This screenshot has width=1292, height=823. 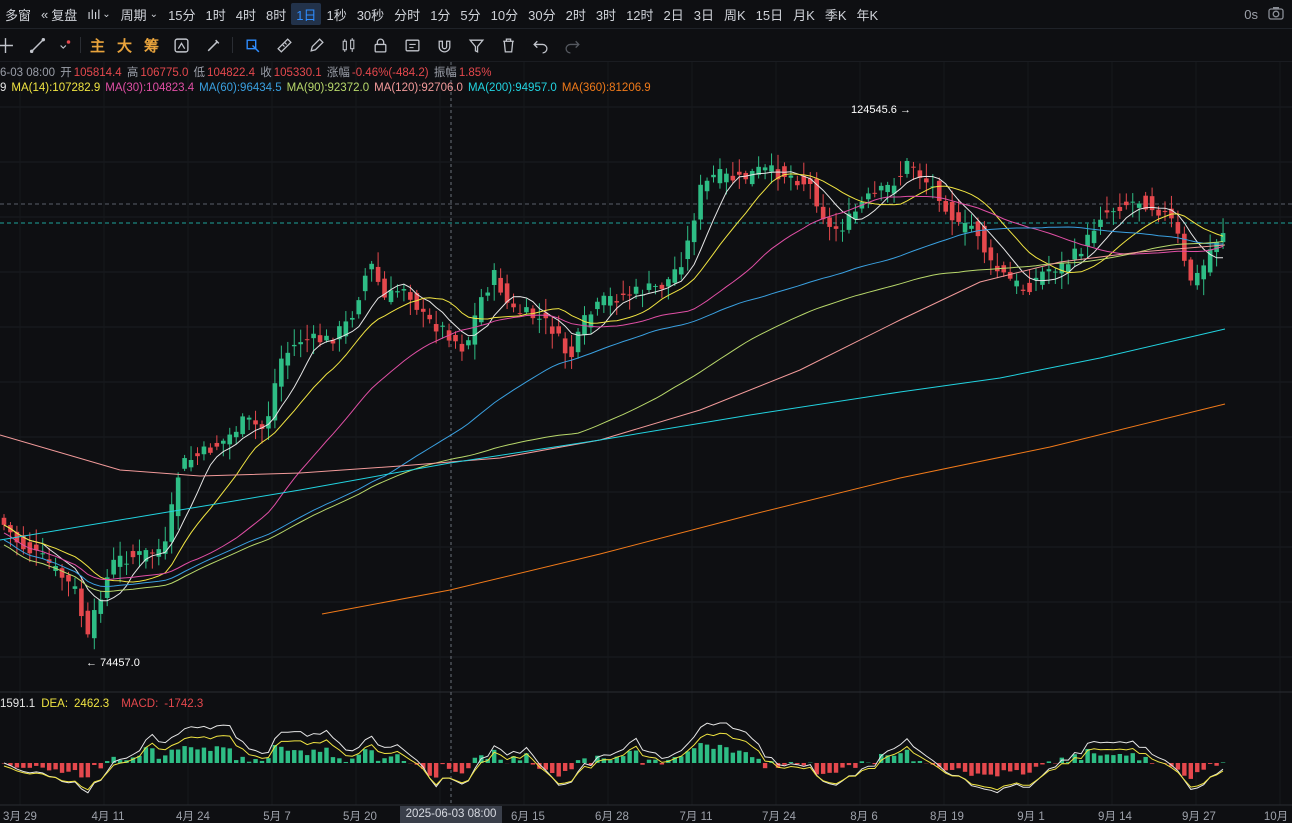 I want to click on chip-toggle: 筹, so click(x=152, y=46).